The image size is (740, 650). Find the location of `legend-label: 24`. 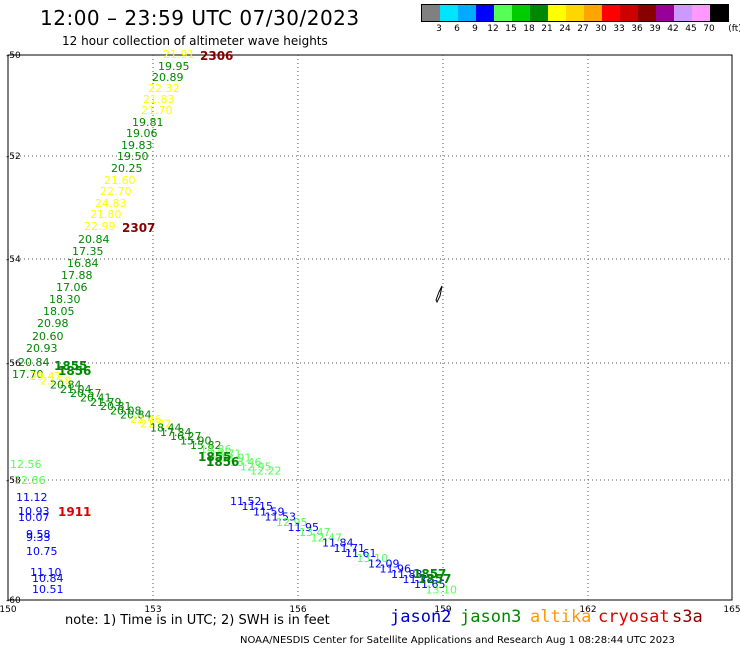

legend-label: 24 is located at coordinates (565, 29).